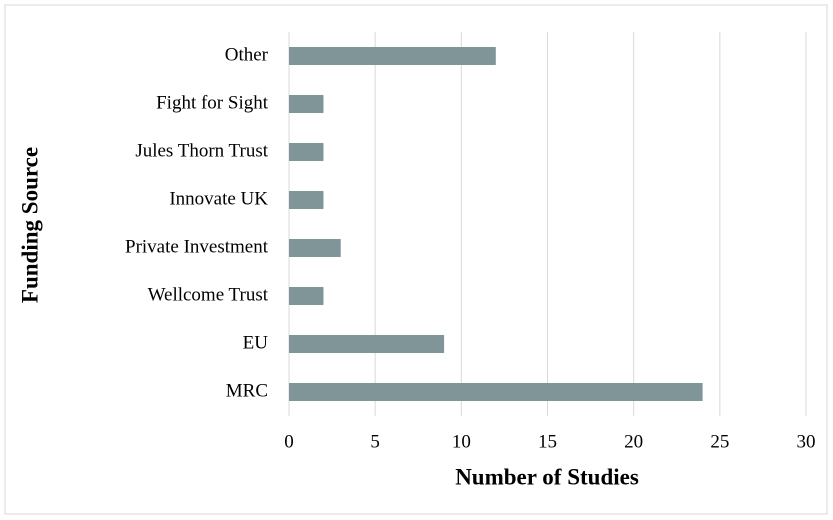 This screenshot has height=520, width=833. Describe the element at coordinates (806, 441) in the screenshot. I see `x-tick-label: 30` at that location.